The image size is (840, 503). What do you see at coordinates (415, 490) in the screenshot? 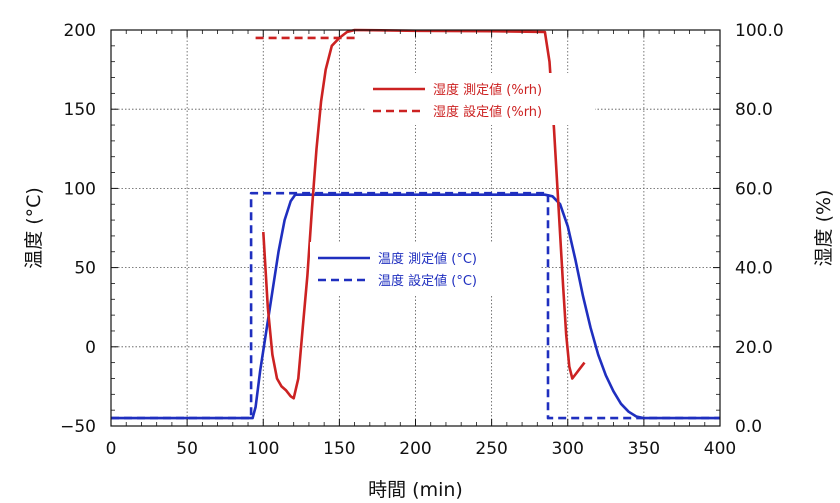
I see `x-axis-title: 時間 (min)` at bounding box center [415, 490].